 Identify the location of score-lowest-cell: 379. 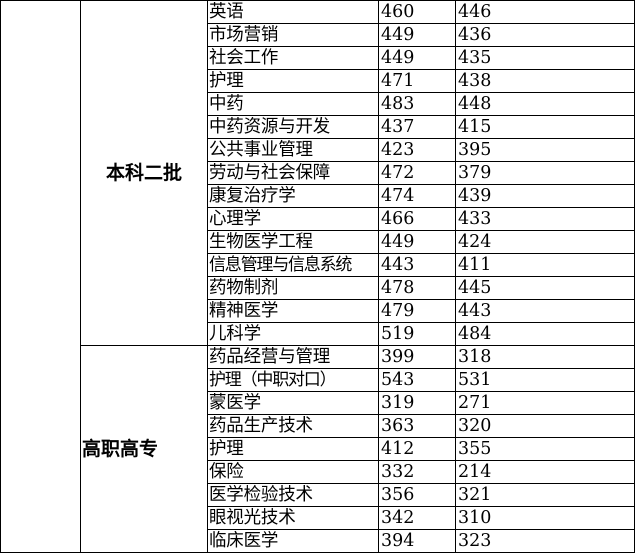
(545, 173).